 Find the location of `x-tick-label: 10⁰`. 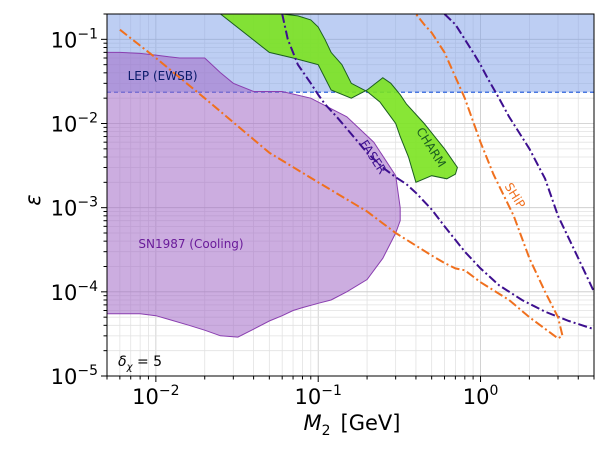

x-tick-label: 10⁰ is located at coordinates (481, 396).